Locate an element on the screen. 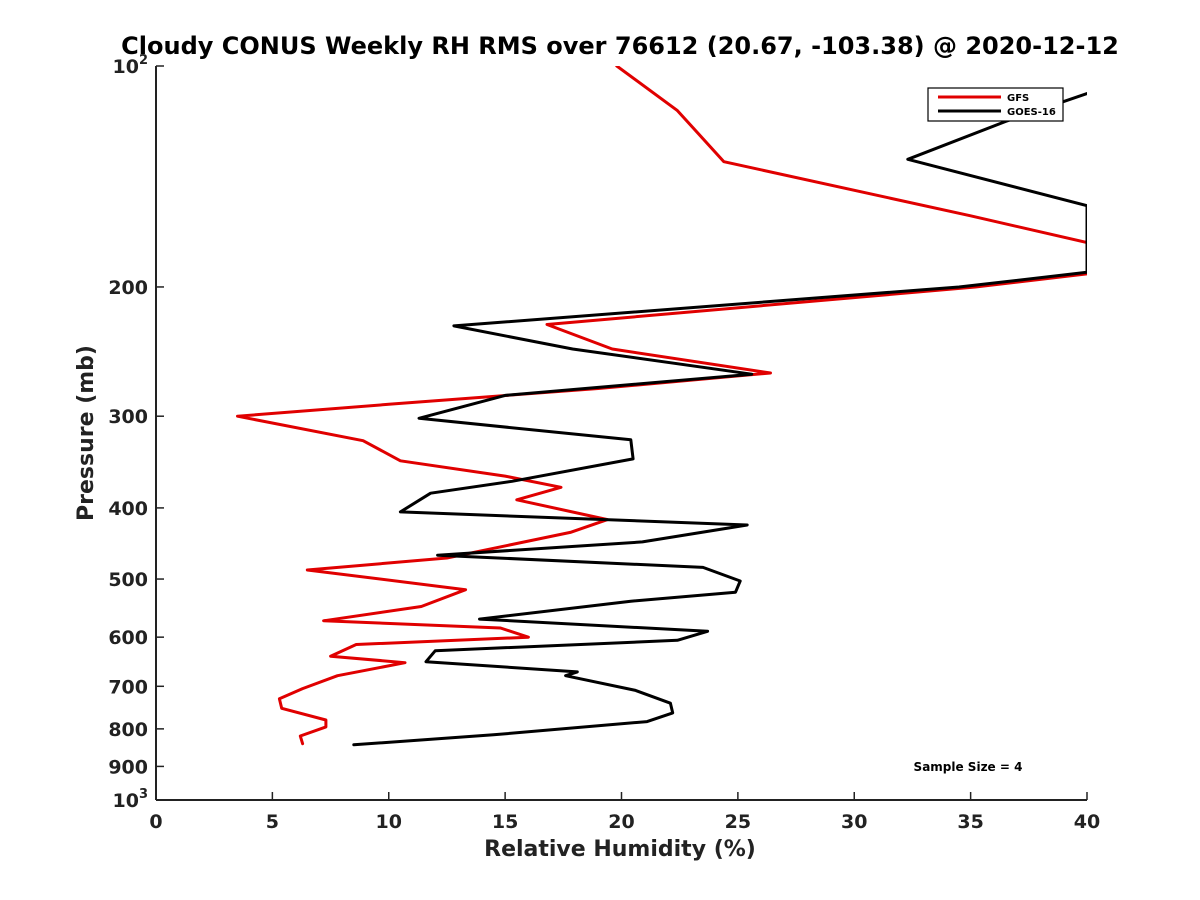 The image size is (1200, 900). x-tick-label: 15 is located at coordinates (505, 822).